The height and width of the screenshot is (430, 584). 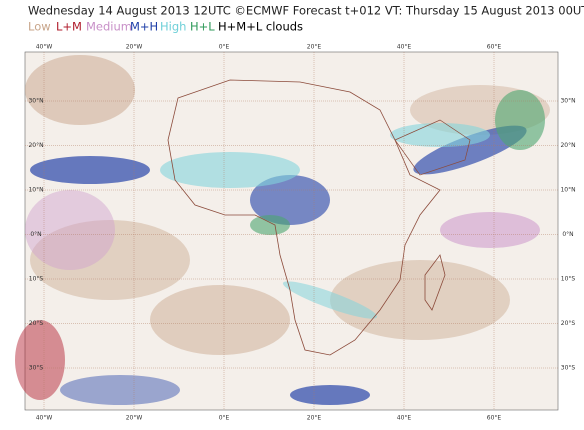 I want to click on legend-label: Medium, so click(x=109, y=27).